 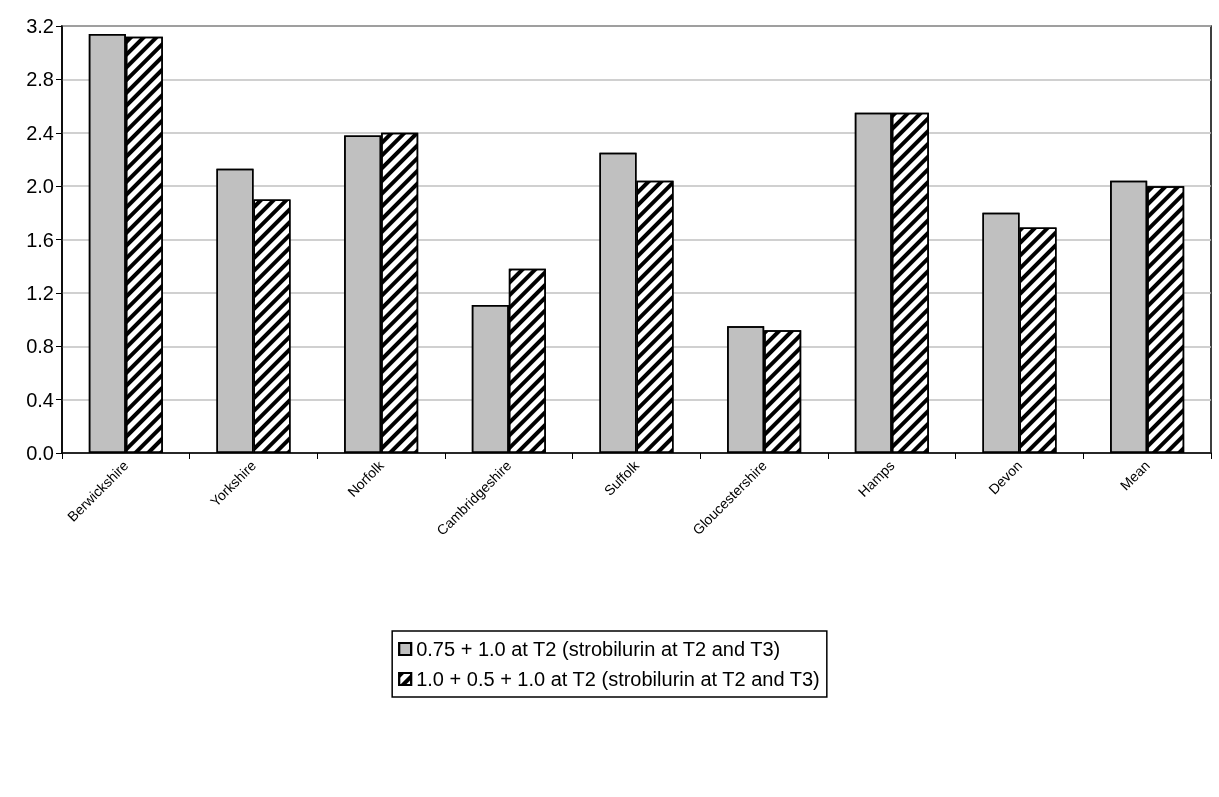 I want to click on y-tick-label: 3.2, so click(x=40, y=26).